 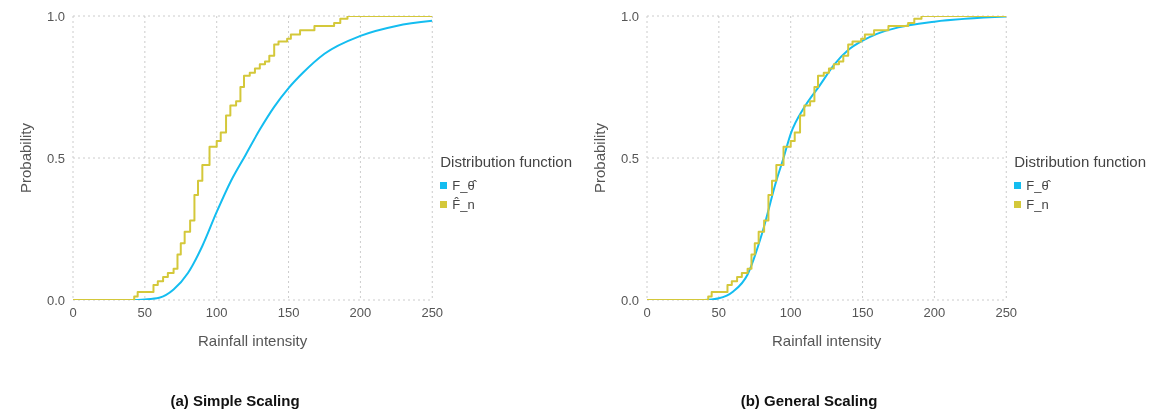 What do you see at coordinates (235, 400) in the screenshot?
I see `text: (a) Simple Scaling` at bounding box center [235, 400].